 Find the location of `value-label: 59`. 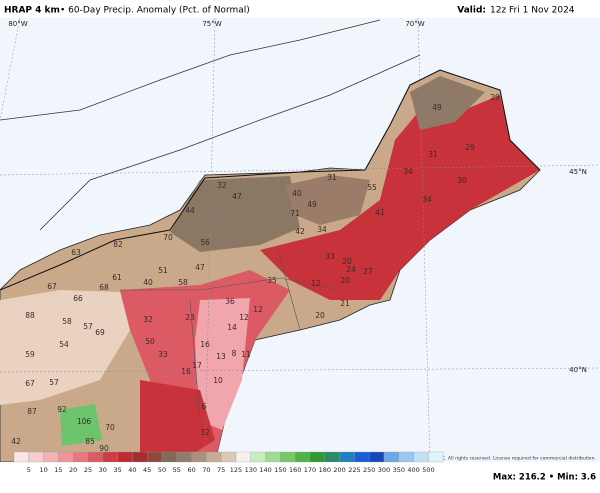

value-label: 59 is located at coordinates (30, 354).